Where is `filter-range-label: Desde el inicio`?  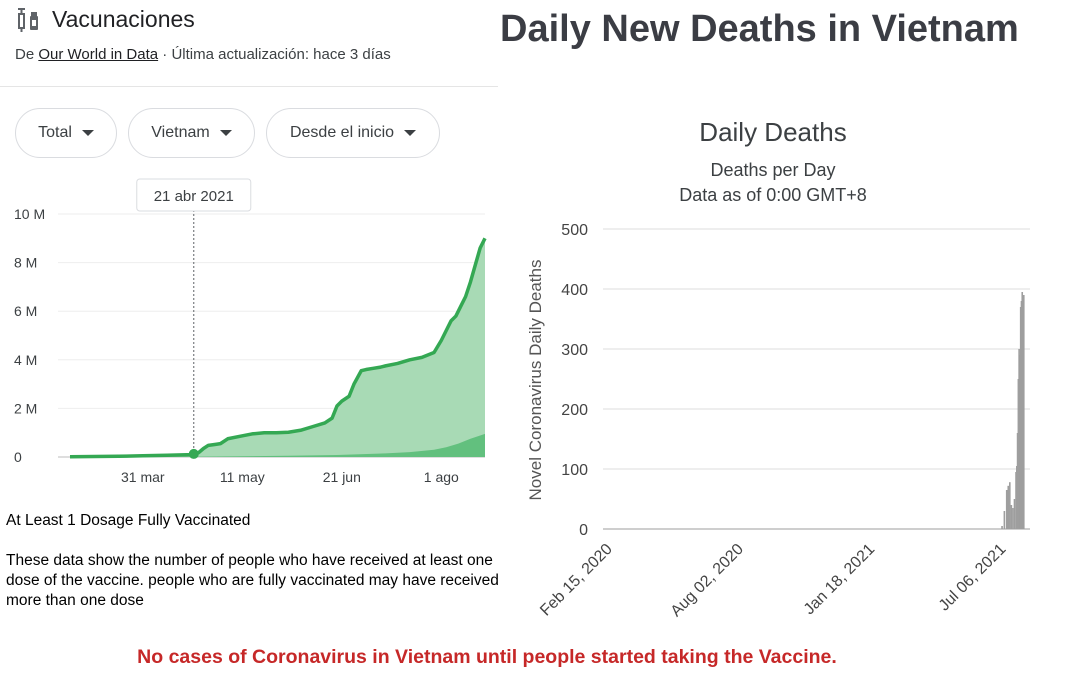
filter-range-label: Desde el inicio is located at coordinates (342, 132).